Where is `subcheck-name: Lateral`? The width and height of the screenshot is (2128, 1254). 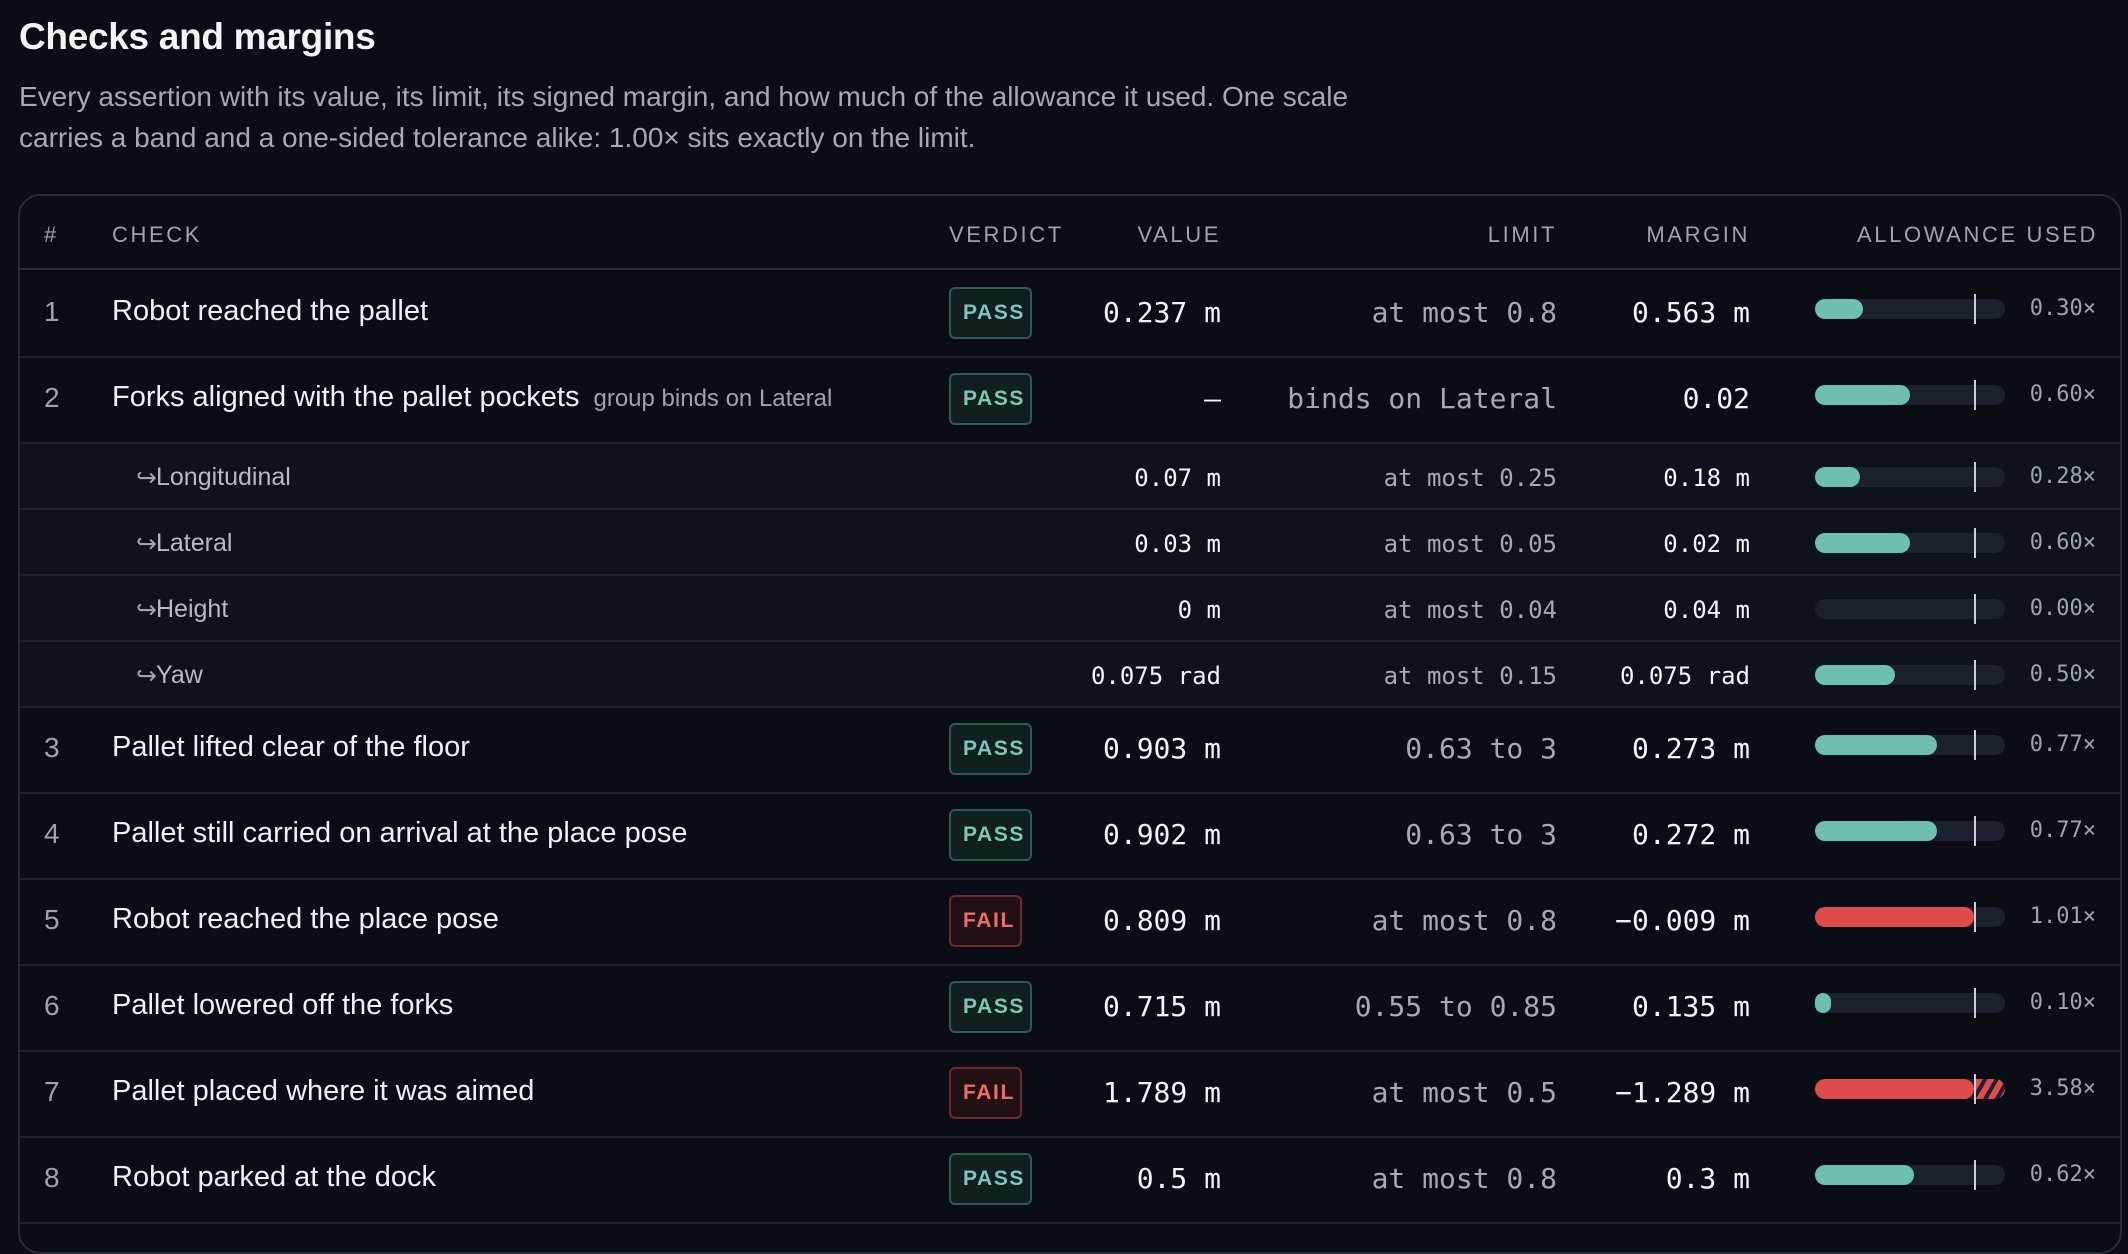 subcheck-name: Lateral is located at coordinates (194, 543).